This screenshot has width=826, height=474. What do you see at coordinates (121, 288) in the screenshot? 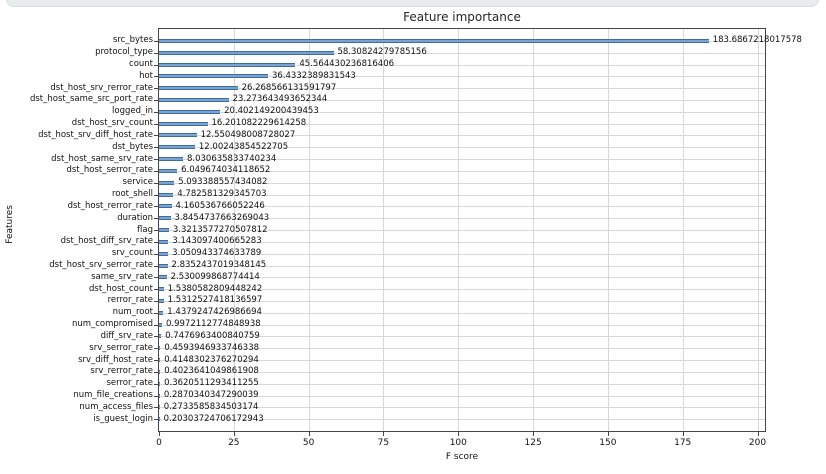
I see `y-tick-label: dst_host_count` at bounding box center [121, 288].